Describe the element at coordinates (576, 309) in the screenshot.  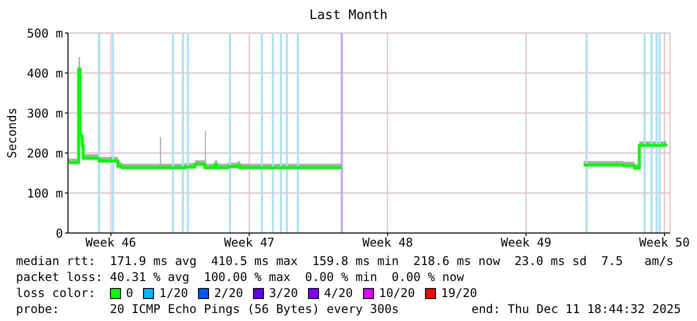
I see `text: end: Thu Dec 11 18:44:32 2025` at that location.